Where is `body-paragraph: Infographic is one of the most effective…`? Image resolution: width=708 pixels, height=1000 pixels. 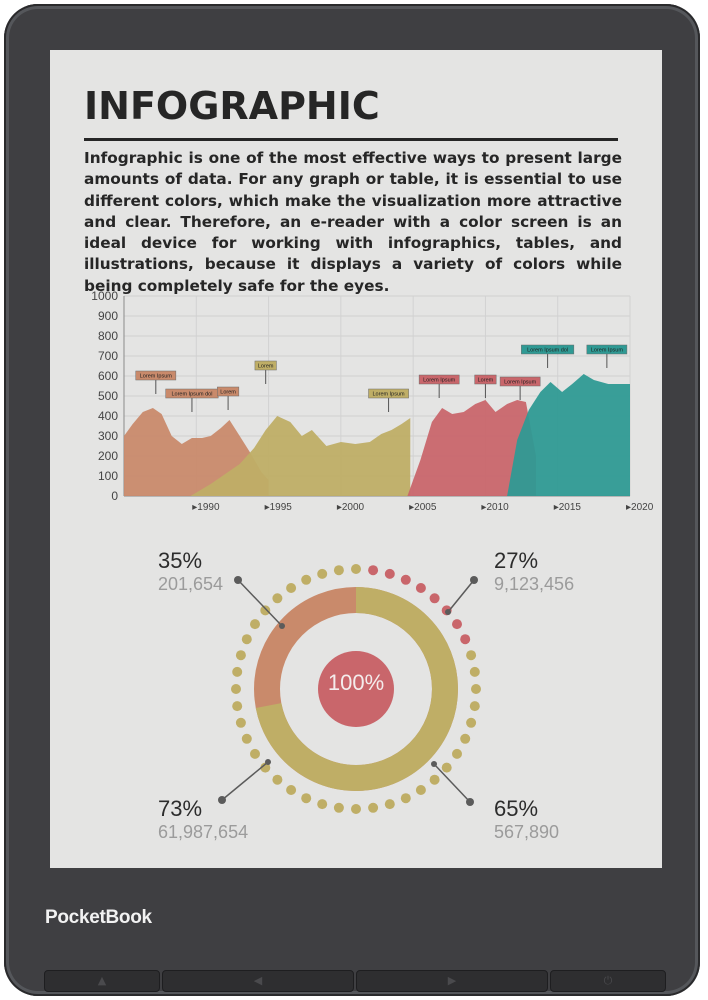 body-paragraph: Infographic is one of the most effective… is located at coordinates (353, 222).